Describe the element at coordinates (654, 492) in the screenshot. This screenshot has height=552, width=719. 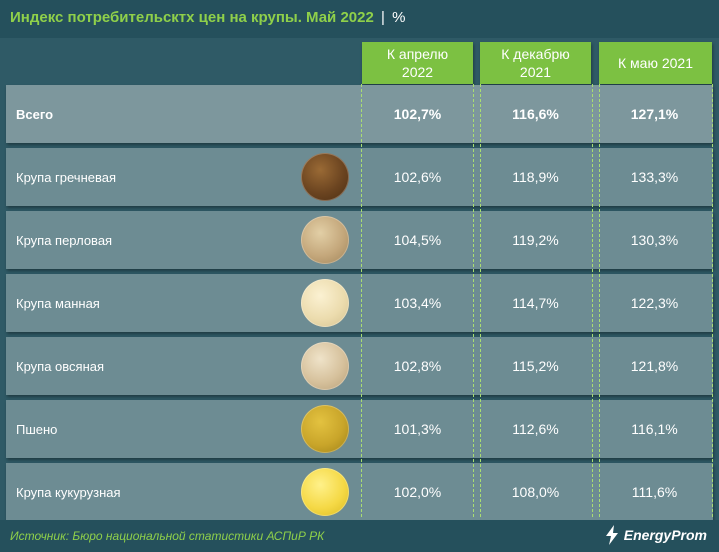
I see `value-cell: 111,6%` at that location.